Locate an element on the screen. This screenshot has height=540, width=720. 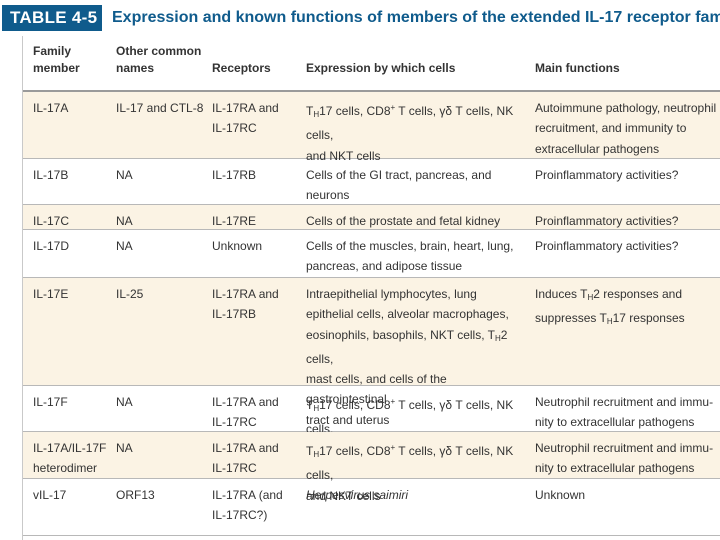
cell-line: tract and uterus is located at coordinates (348, 419).